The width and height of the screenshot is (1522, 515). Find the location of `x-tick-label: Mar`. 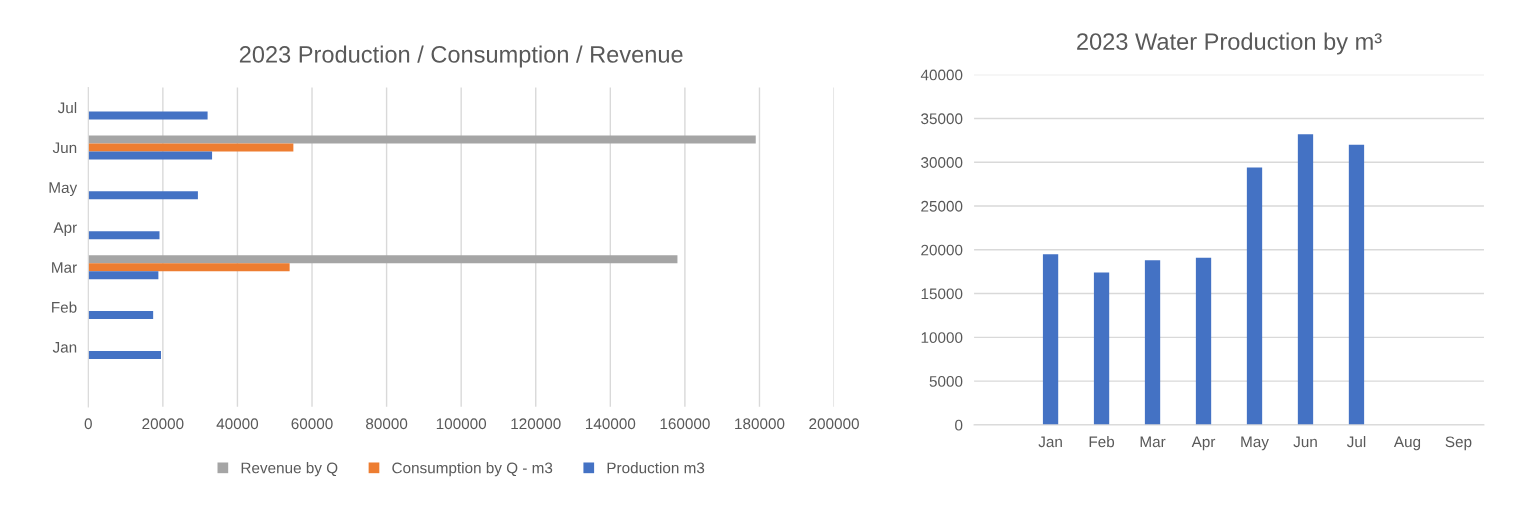

x-tick-label: Mar is located at coordinates (1153, 442).